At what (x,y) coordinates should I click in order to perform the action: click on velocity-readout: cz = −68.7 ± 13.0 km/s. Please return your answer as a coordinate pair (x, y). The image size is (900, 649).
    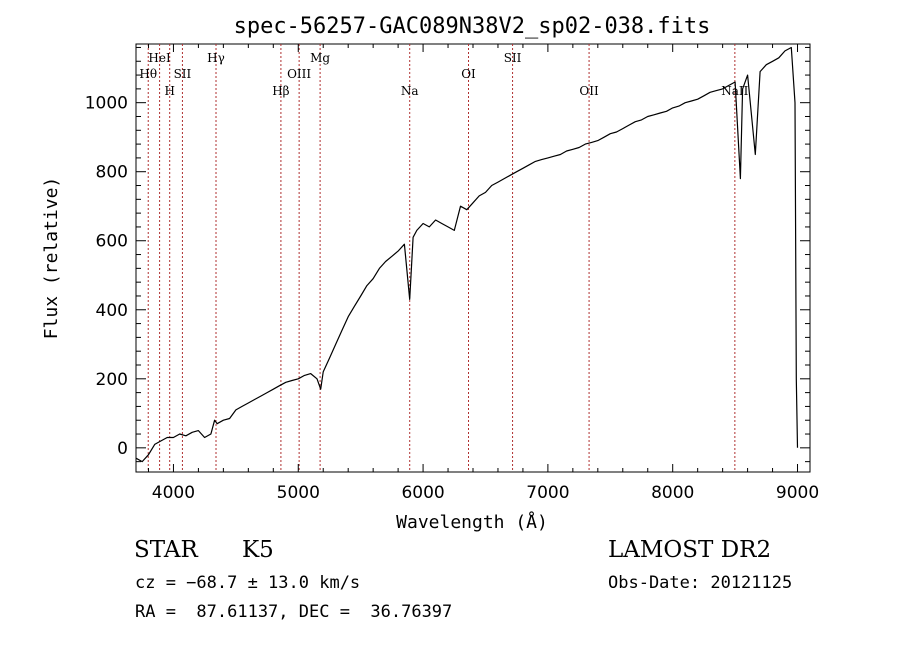
    Looking at the image, I should click on (248, 583).